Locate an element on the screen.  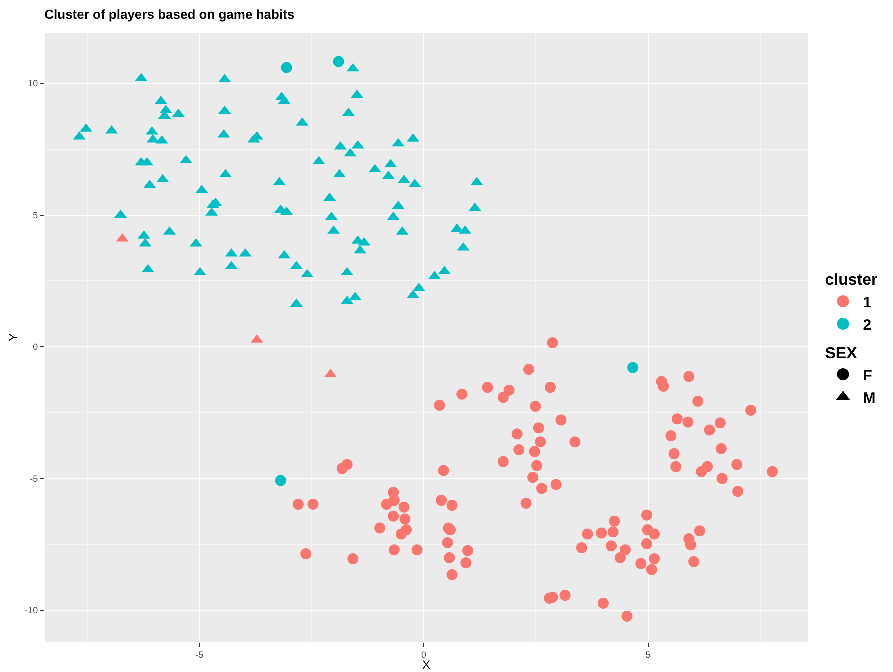
x-axis-title: X is located at coordinates (426, 665).